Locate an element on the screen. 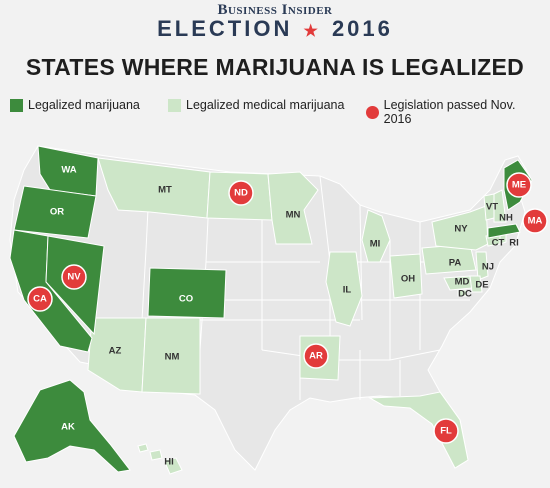  label-nd: ND is located at coordinates (241, 193).